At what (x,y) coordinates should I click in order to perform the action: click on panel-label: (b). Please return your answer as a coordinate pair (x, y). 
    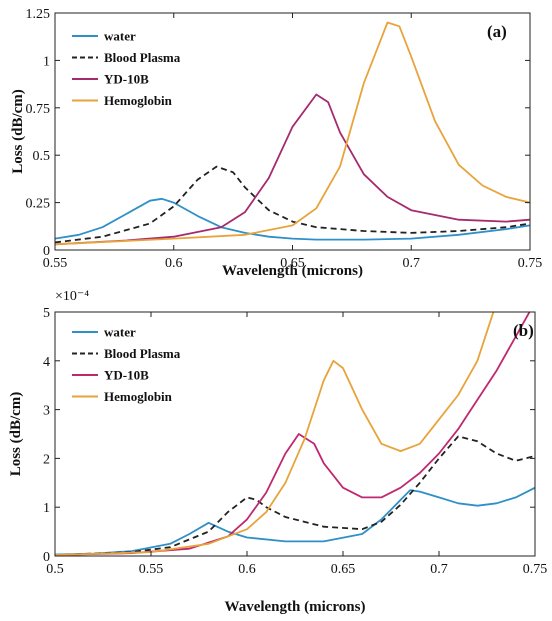
    Looking at the image, I should click on (523, 330).